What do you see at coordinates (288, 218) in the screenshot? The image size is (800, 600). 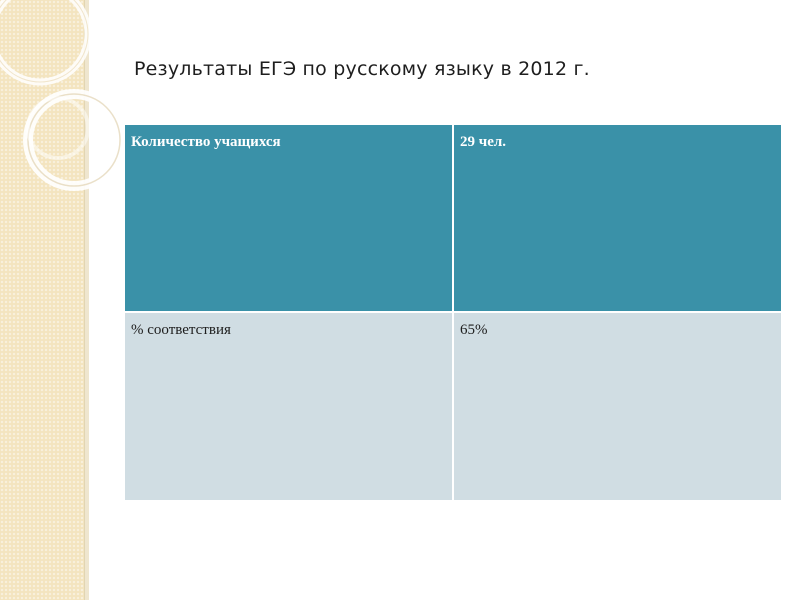 I see `table-cell-students-label: Количество учащихся` at bounding box center [288, 218].